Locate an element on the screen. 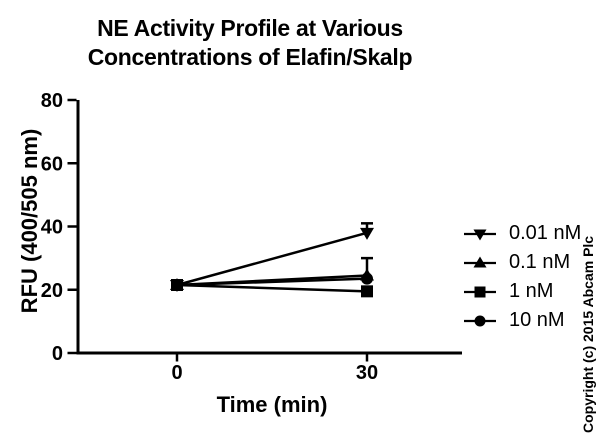  legend: 0.01 nM 0.1 nM 1 nM 10 nM is located at coordinates (522, 277).